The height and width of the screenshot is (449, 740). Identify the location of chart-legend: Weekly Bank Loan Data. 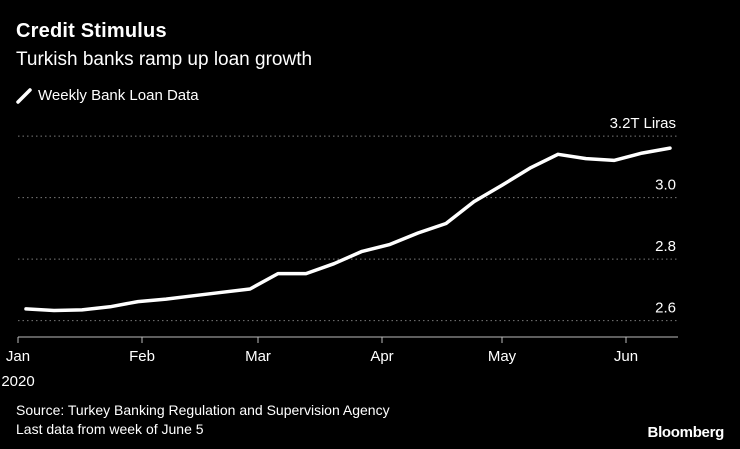
(107, 95).